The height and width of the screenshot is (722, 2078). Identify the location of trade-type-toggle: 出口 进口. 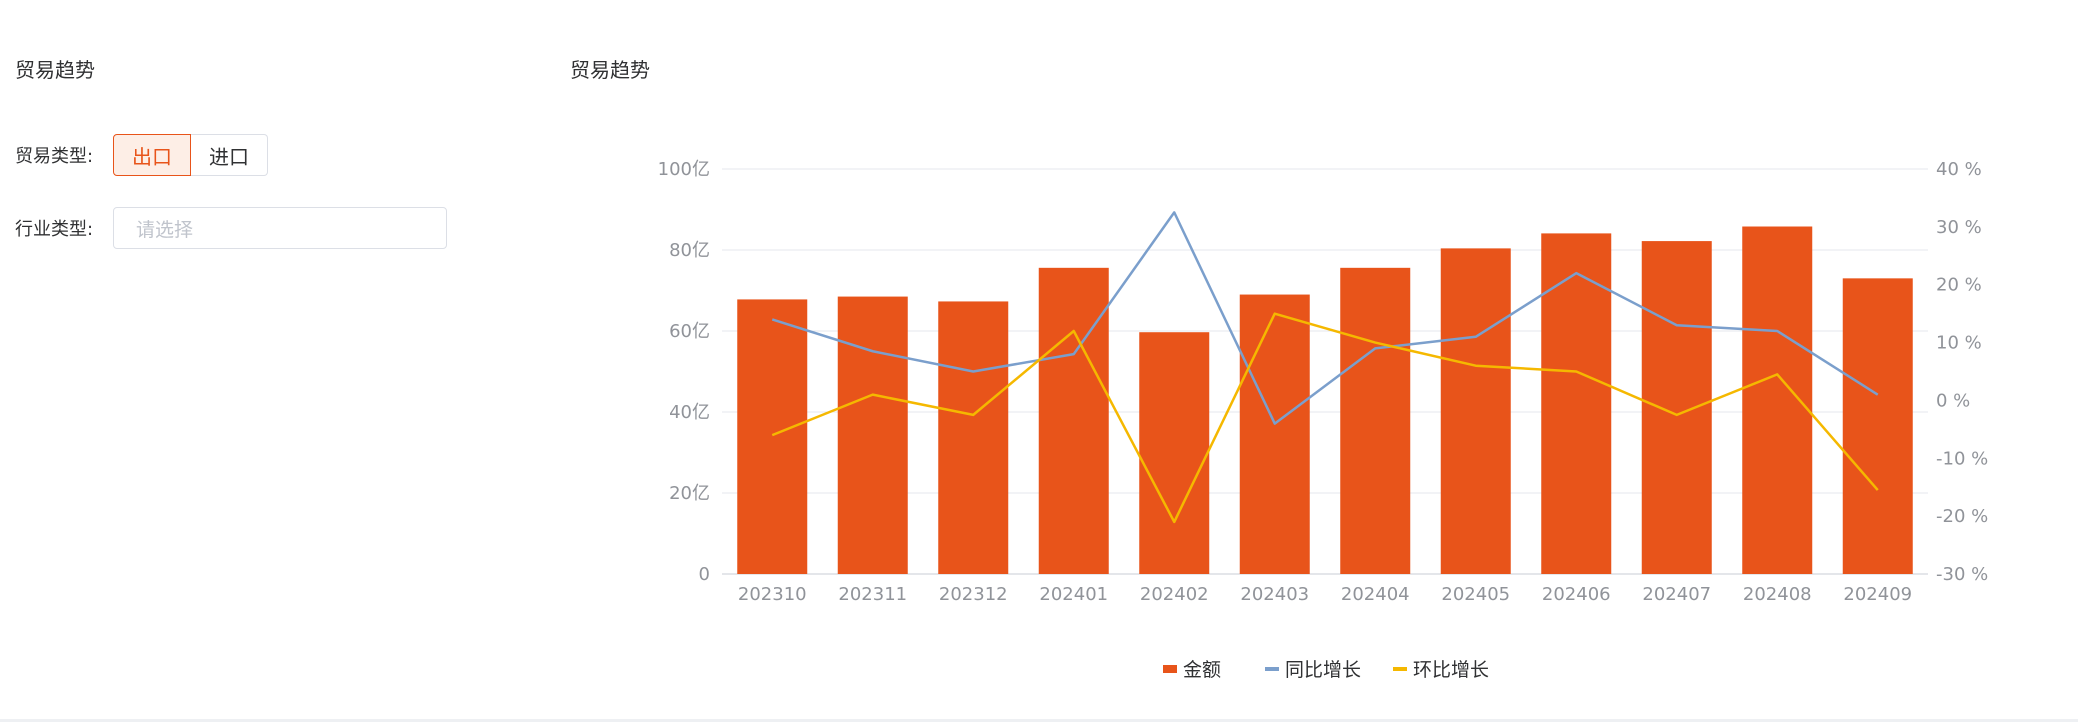
(190, 155).